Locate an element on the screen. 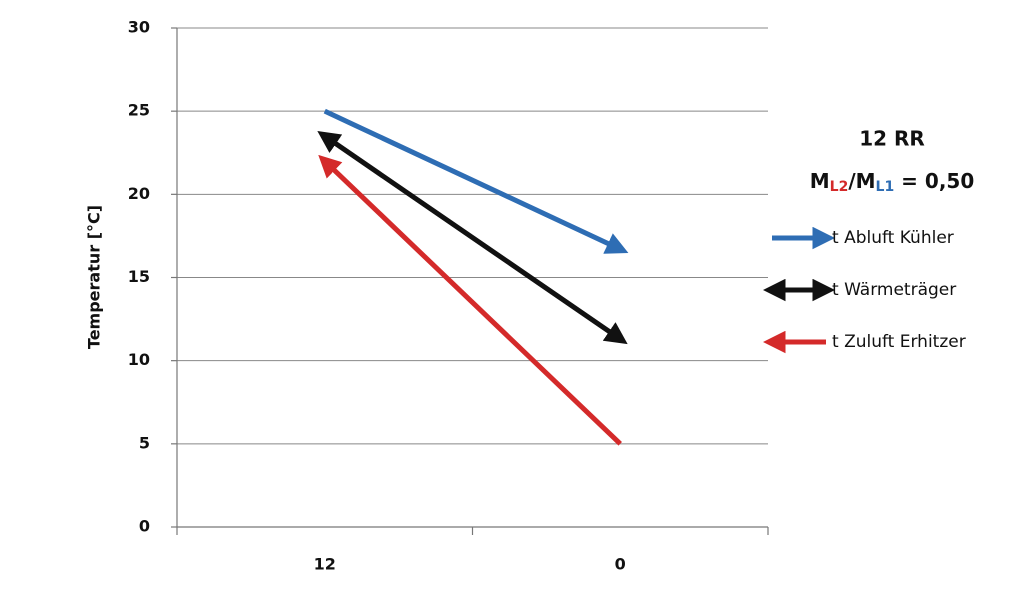 The image size is (1024, 600). annotation-title: 12 RR is located at coordinates (892, 139).